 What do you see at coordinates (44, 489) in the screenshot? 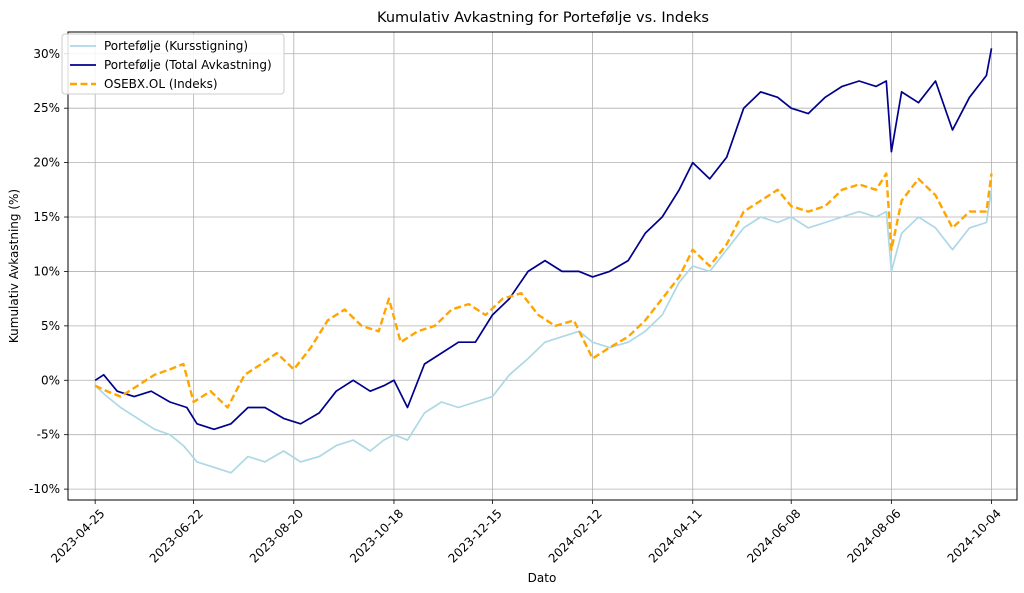
I see `y-tick-label: -10%` at bounding box center [44, 489].